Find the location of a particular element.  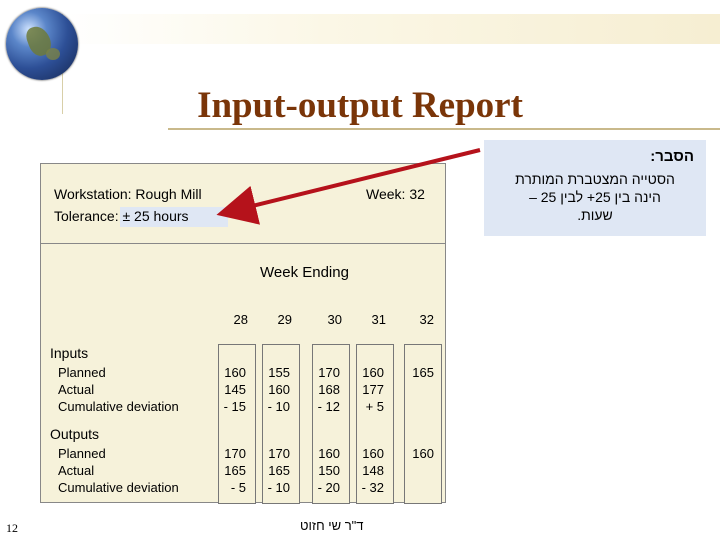

table-cell: - 5 is located at coordinates (238, 487).